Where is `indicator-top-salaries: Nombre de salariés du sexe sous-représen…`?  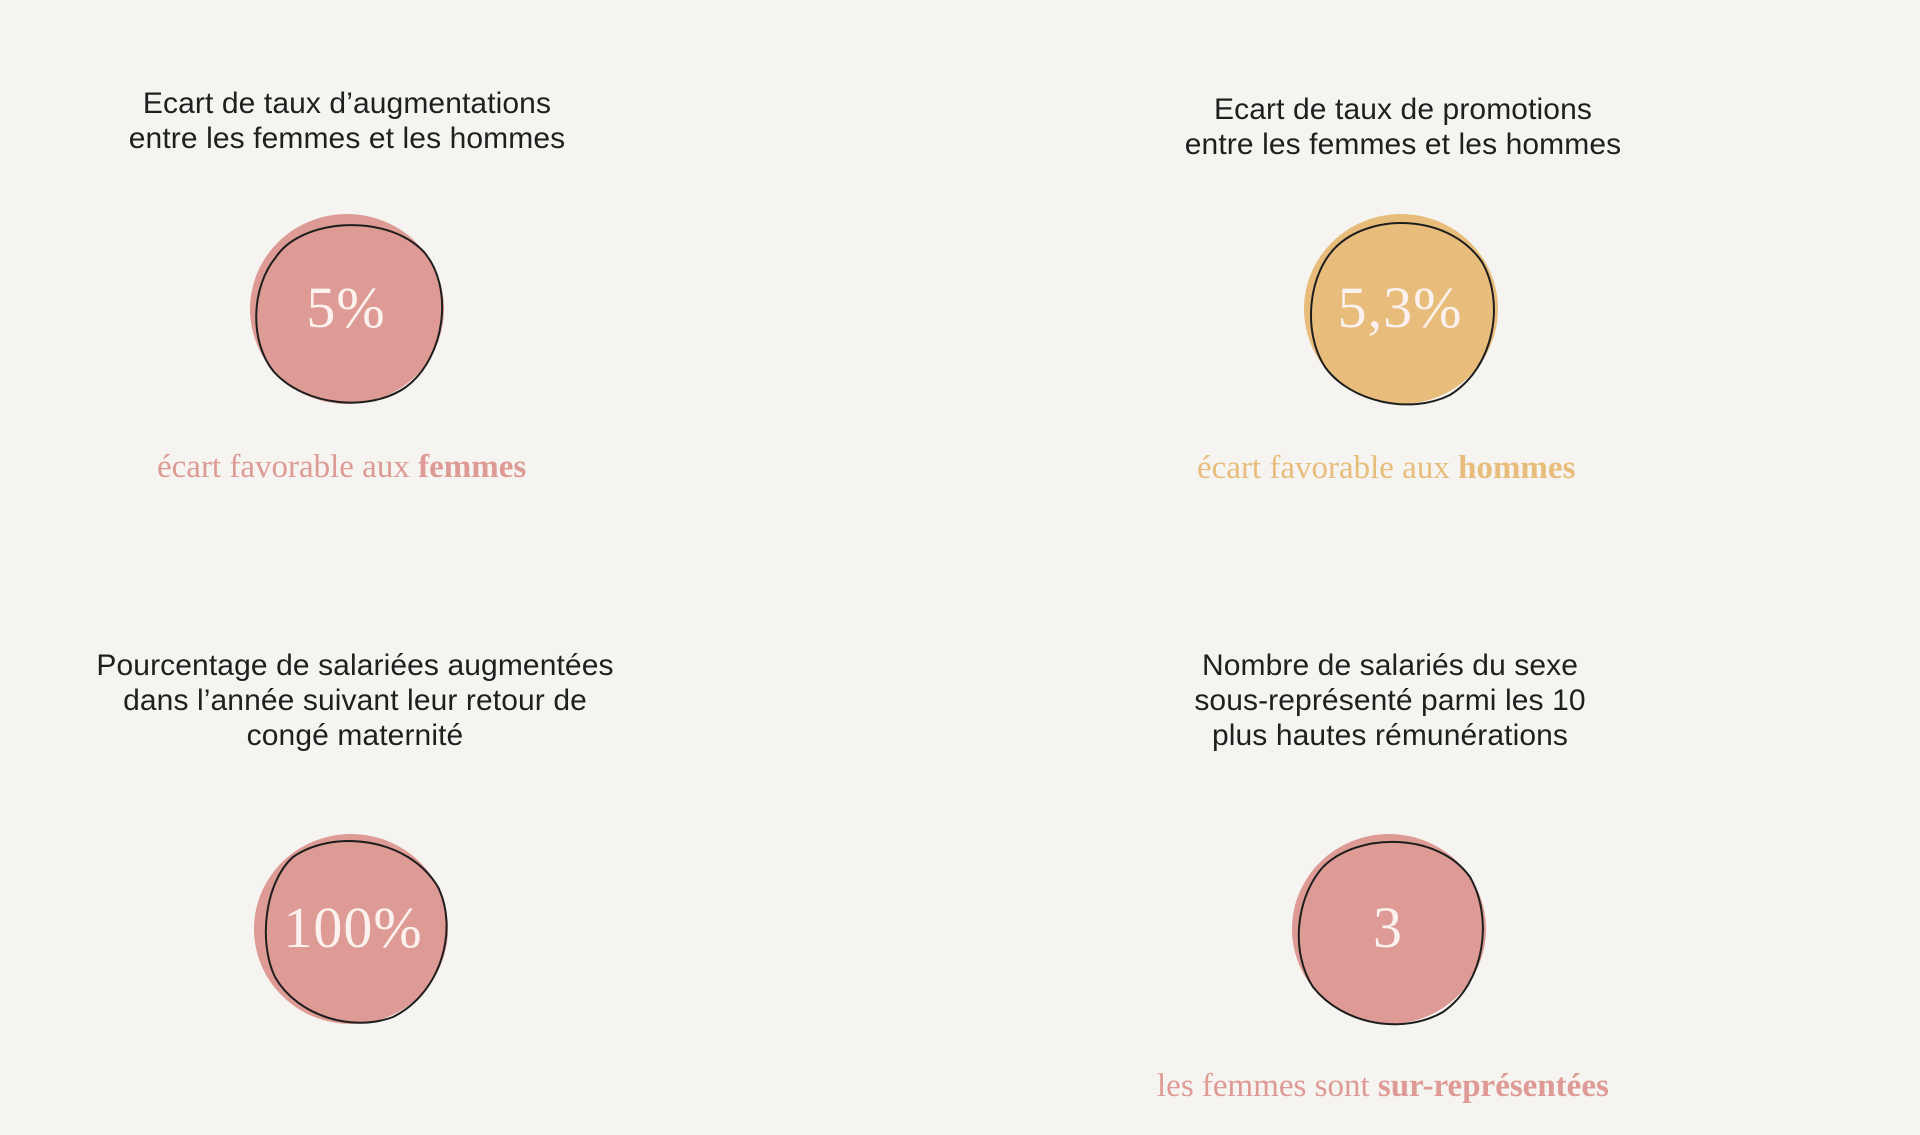 indicator-top-salaries: Nombre de salariés du sexe sous-représen… is located at coordinates (1390, 700).